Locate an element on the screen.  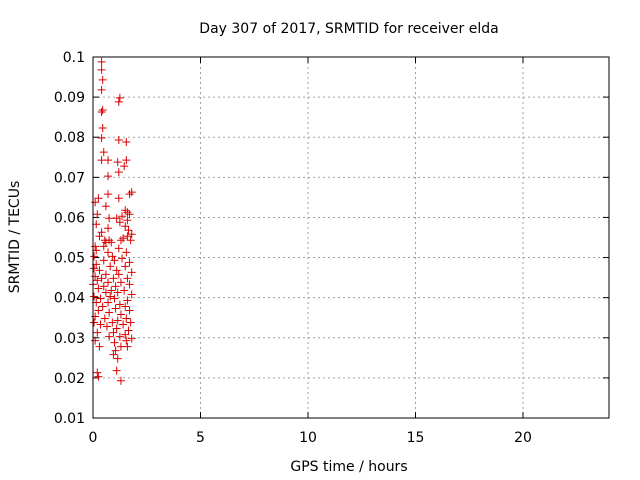
x-tick-label: 0 is located at coordinates (93, 438).